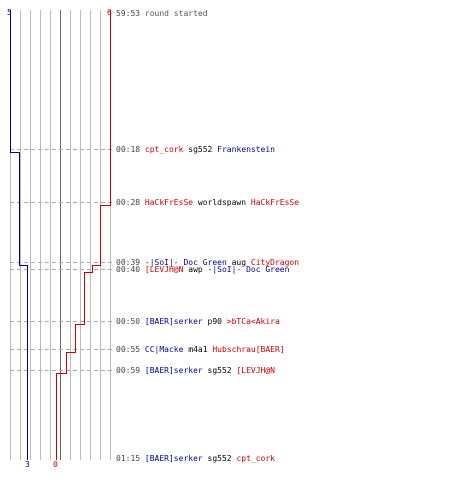 The height and width of the screenshot is (500, 450). I want to click on event-row: 00:18 cpt_cork sg552 Frankenstein, so click(195, 149).